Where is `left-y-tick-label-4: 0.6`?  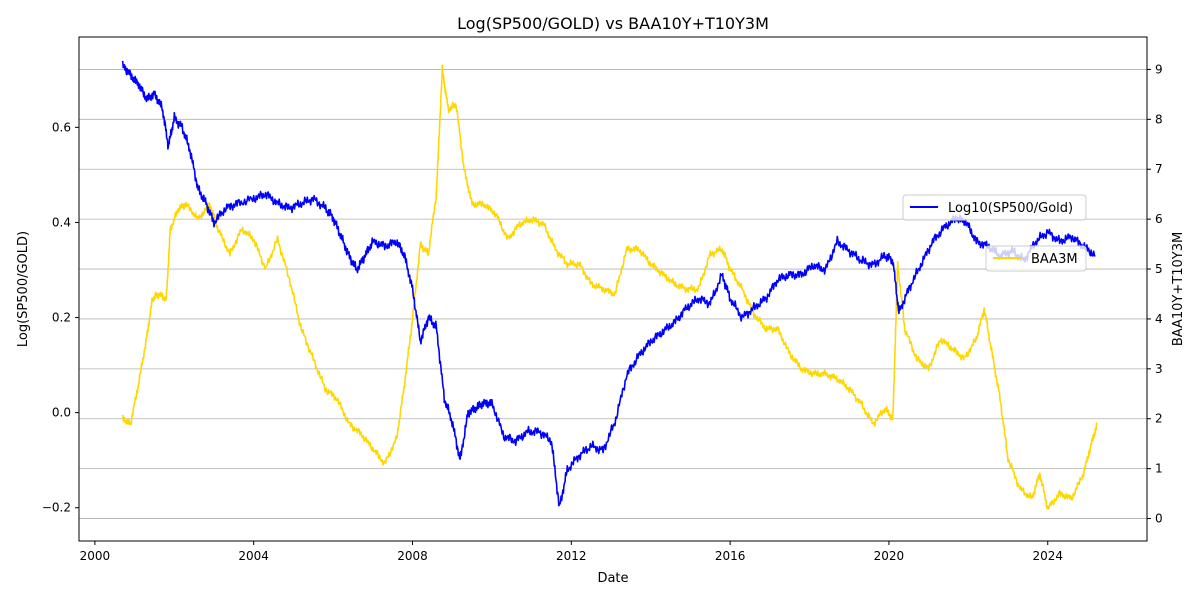
left-y-tick-label-4: 0.6 is located at coordinates (61, 127).